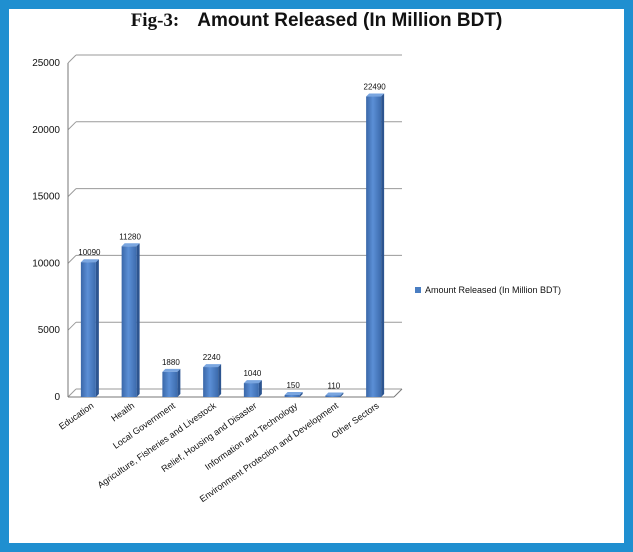 The width and height of the screenshot is (633, 552). I want to click on x-axis-depth, so click(398, 393).